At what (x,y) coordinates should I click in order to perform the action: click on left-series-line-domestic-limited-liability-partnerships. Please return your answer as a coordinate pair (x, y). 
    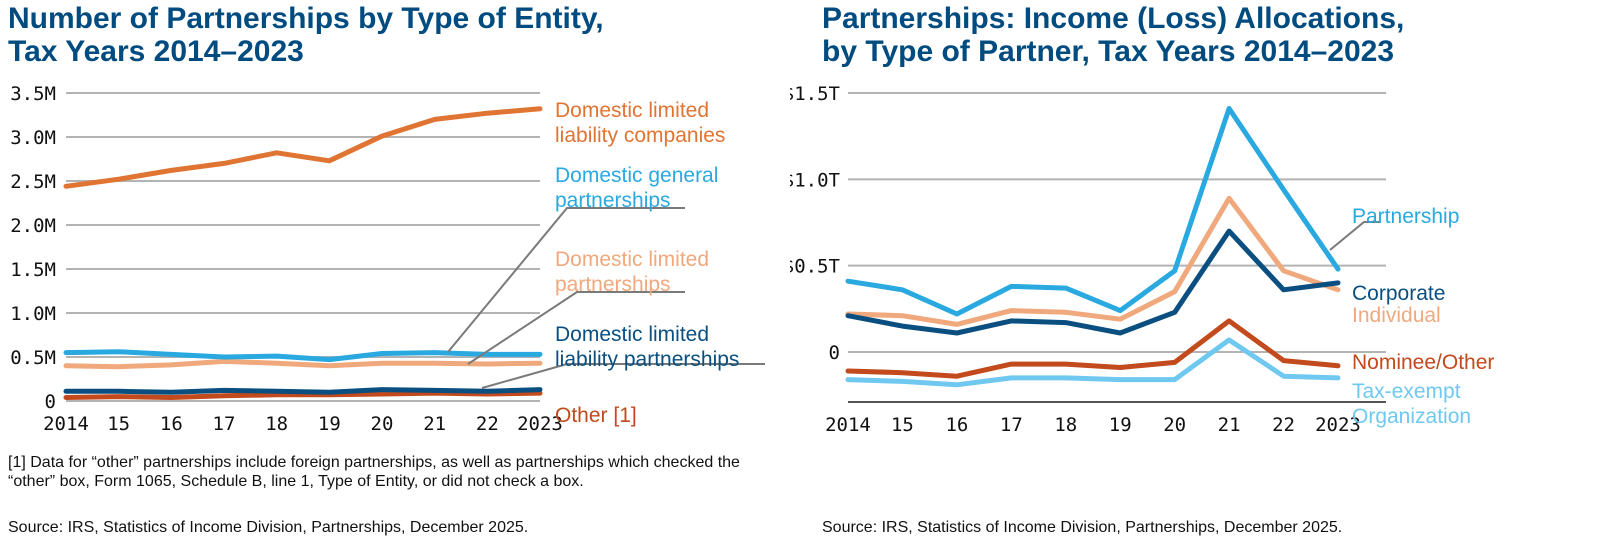
    Looking at the image, I should click on (303, 391).